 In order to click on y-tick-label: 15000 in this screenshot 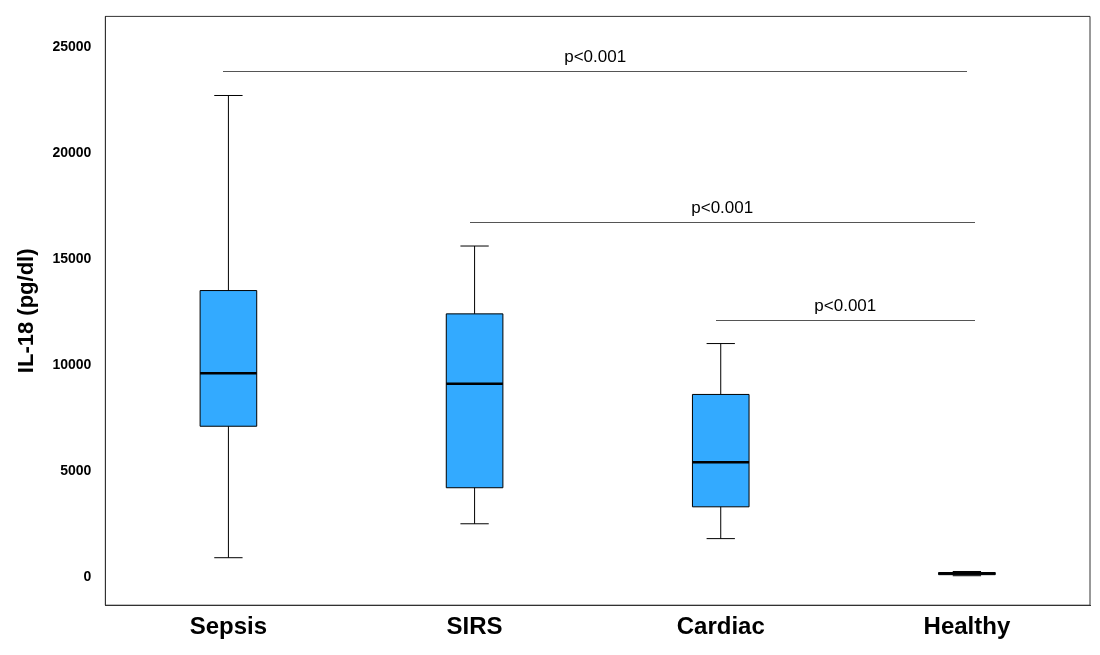, I will do `click(72, 257)`.